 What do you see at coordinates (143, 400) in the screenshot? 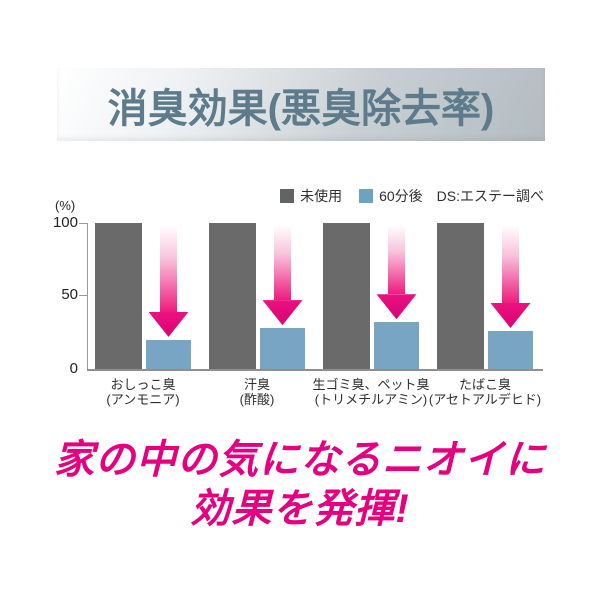
I see `category-chemical: (アンモニア)` at bounding box center [143, 400].